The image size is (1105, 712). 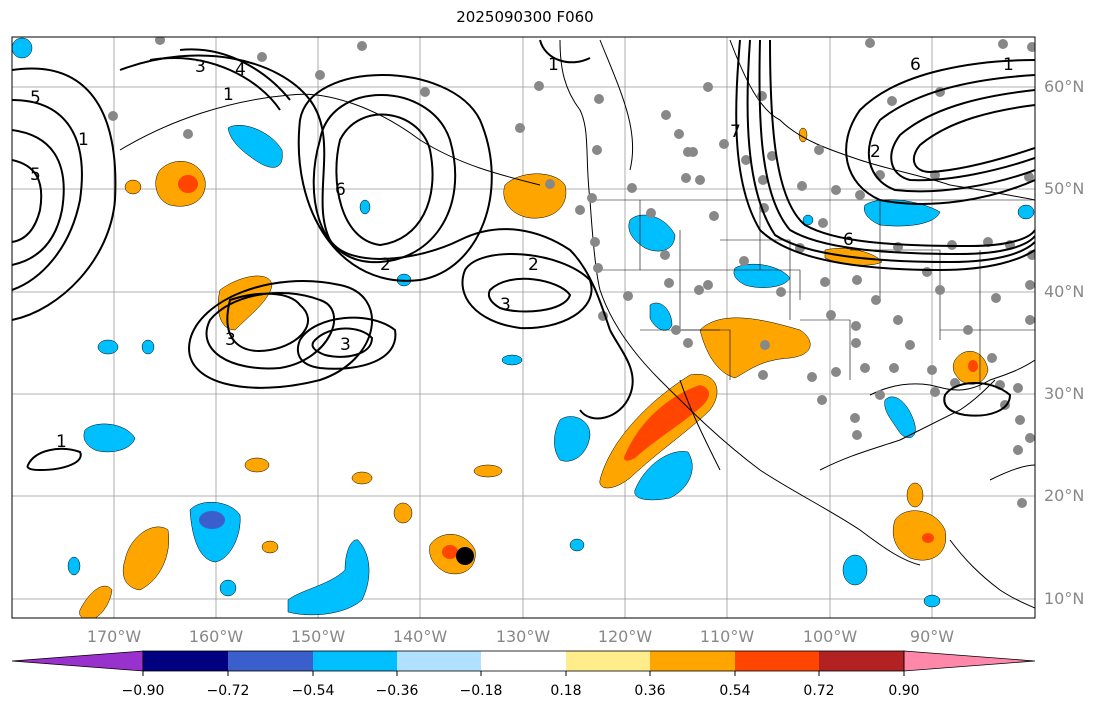 What do you see at coordinates (212, 520) in the screenshot?
I see `anomaly-negative-core` at bounding box center [212, 520].